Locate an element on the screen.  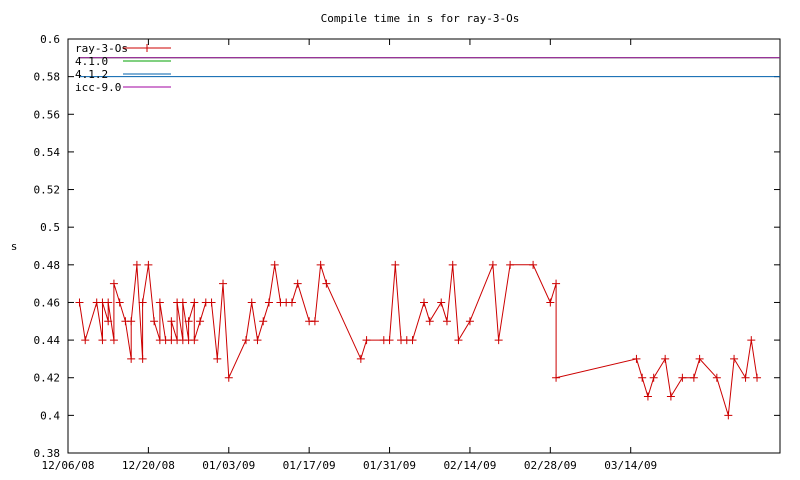
y-tick-label: 0.58 is located at coordinates (47, 77).